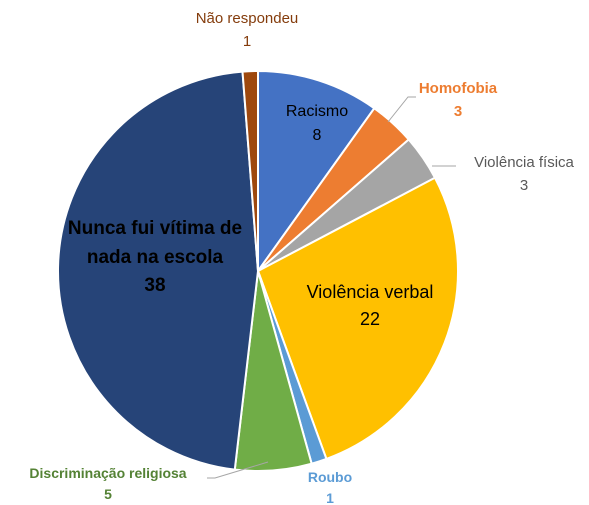 Image resolution: width=589 pixels, height=505 pixels. I want to click on data-label: Nunca fui vítima de nada na escola 38, so click(155, 258).